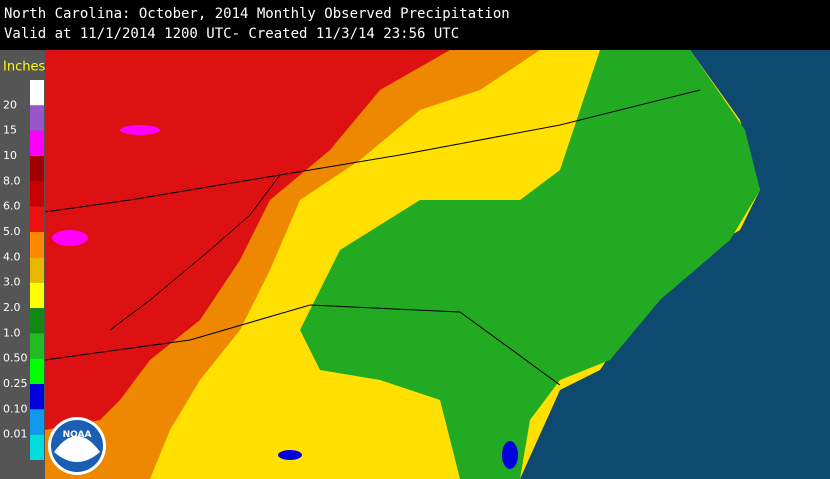  I want to click on legend-label: 15, so click(10, 130).